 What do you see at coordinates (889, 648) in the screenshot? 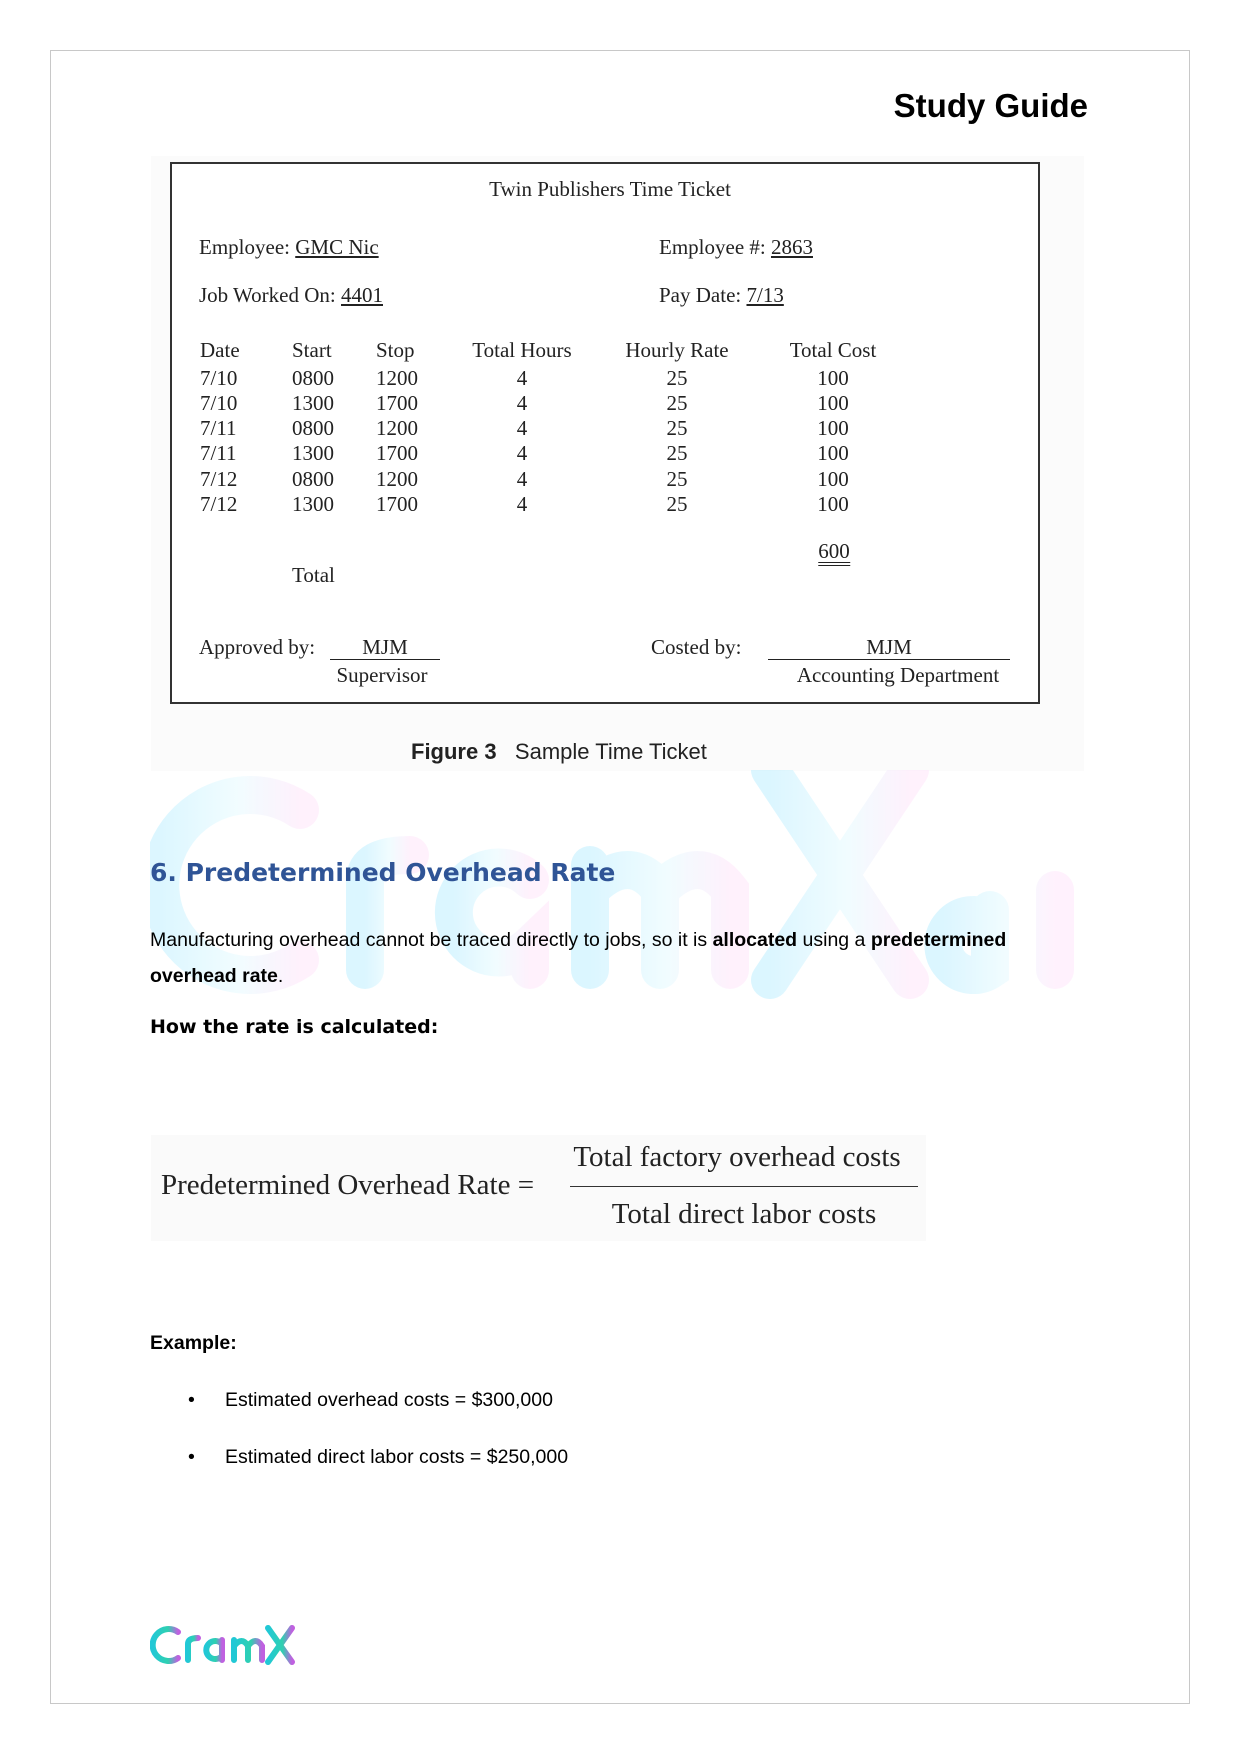
I see `costed-by: MJM` at bounding box center [889, 648].